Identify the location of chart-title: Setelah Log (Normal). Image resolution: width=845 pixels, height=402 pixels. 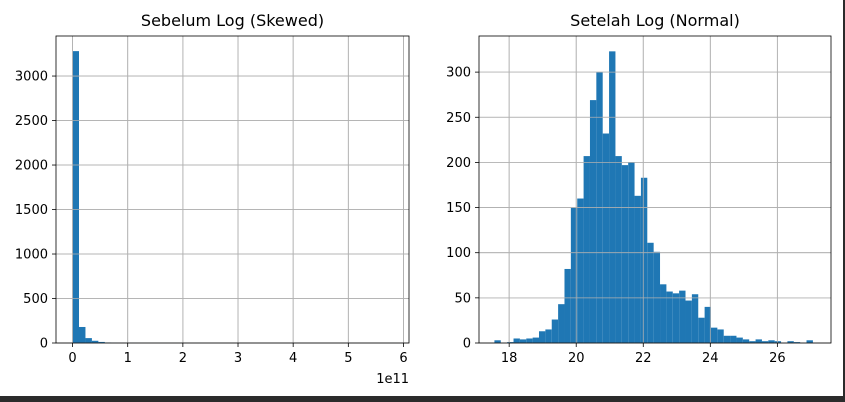
(655, 20).